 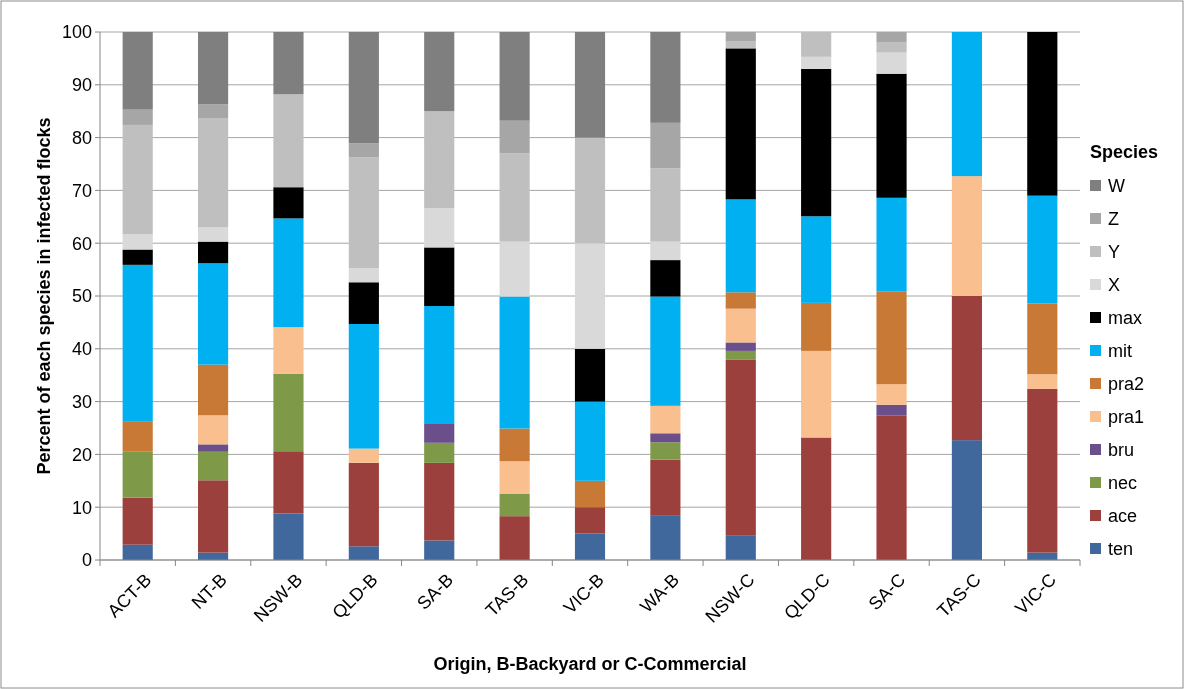 I want to click on legend-label: bru, so click(x=1121, y=450).